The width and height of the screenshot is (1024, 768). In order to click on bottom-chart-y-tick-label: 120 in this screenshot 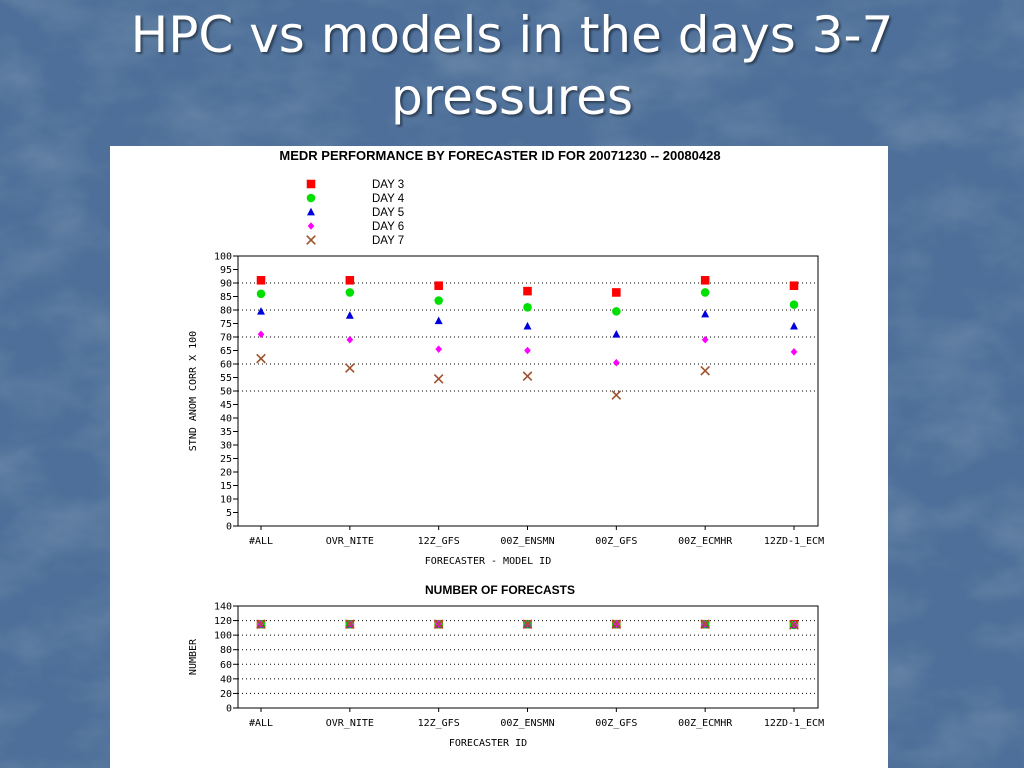, I will do `click(223, 621)`.